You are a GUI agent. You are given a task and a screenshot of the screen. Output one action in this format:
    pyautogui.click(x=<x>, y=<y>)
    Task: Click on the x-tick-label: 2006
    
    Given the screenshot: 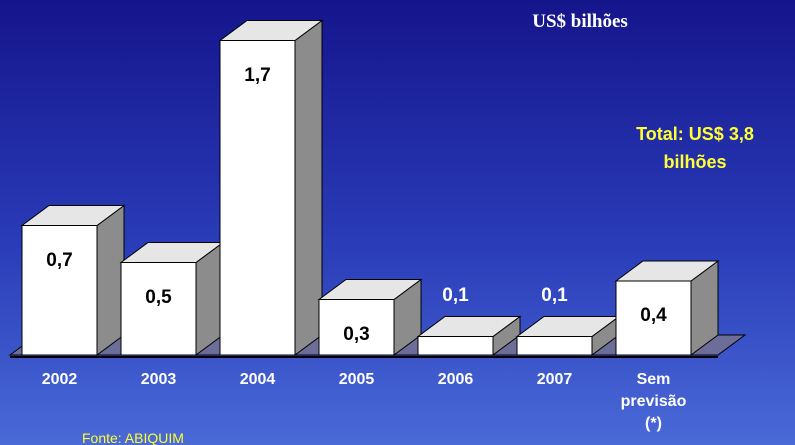 What is the action you would take?
    pyautogui.click(x=455, y=379)
    